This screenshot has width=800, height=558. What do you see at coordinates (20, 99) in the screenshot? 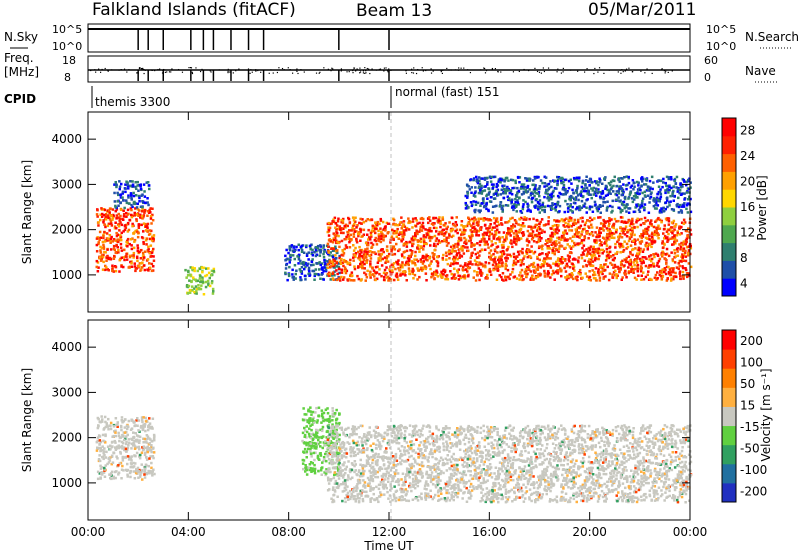
I see `cpid-label: CPID` at bounding box center [20, 99].